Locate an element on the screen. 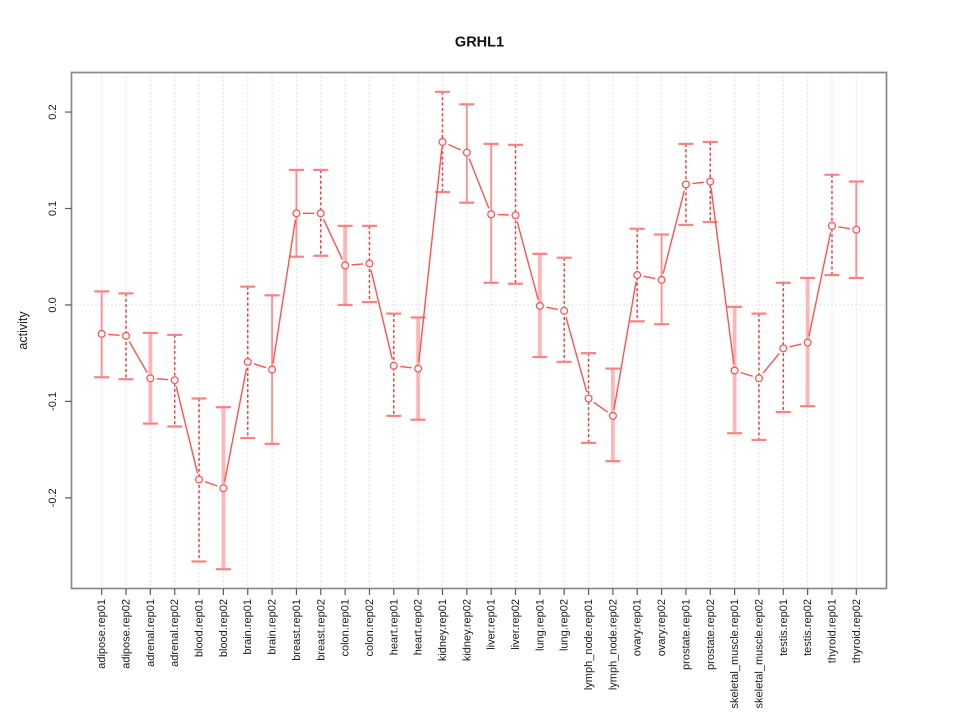 This screenshot has height=720, width=960. y-axis-label: activity is located at coordinates (23, 330).